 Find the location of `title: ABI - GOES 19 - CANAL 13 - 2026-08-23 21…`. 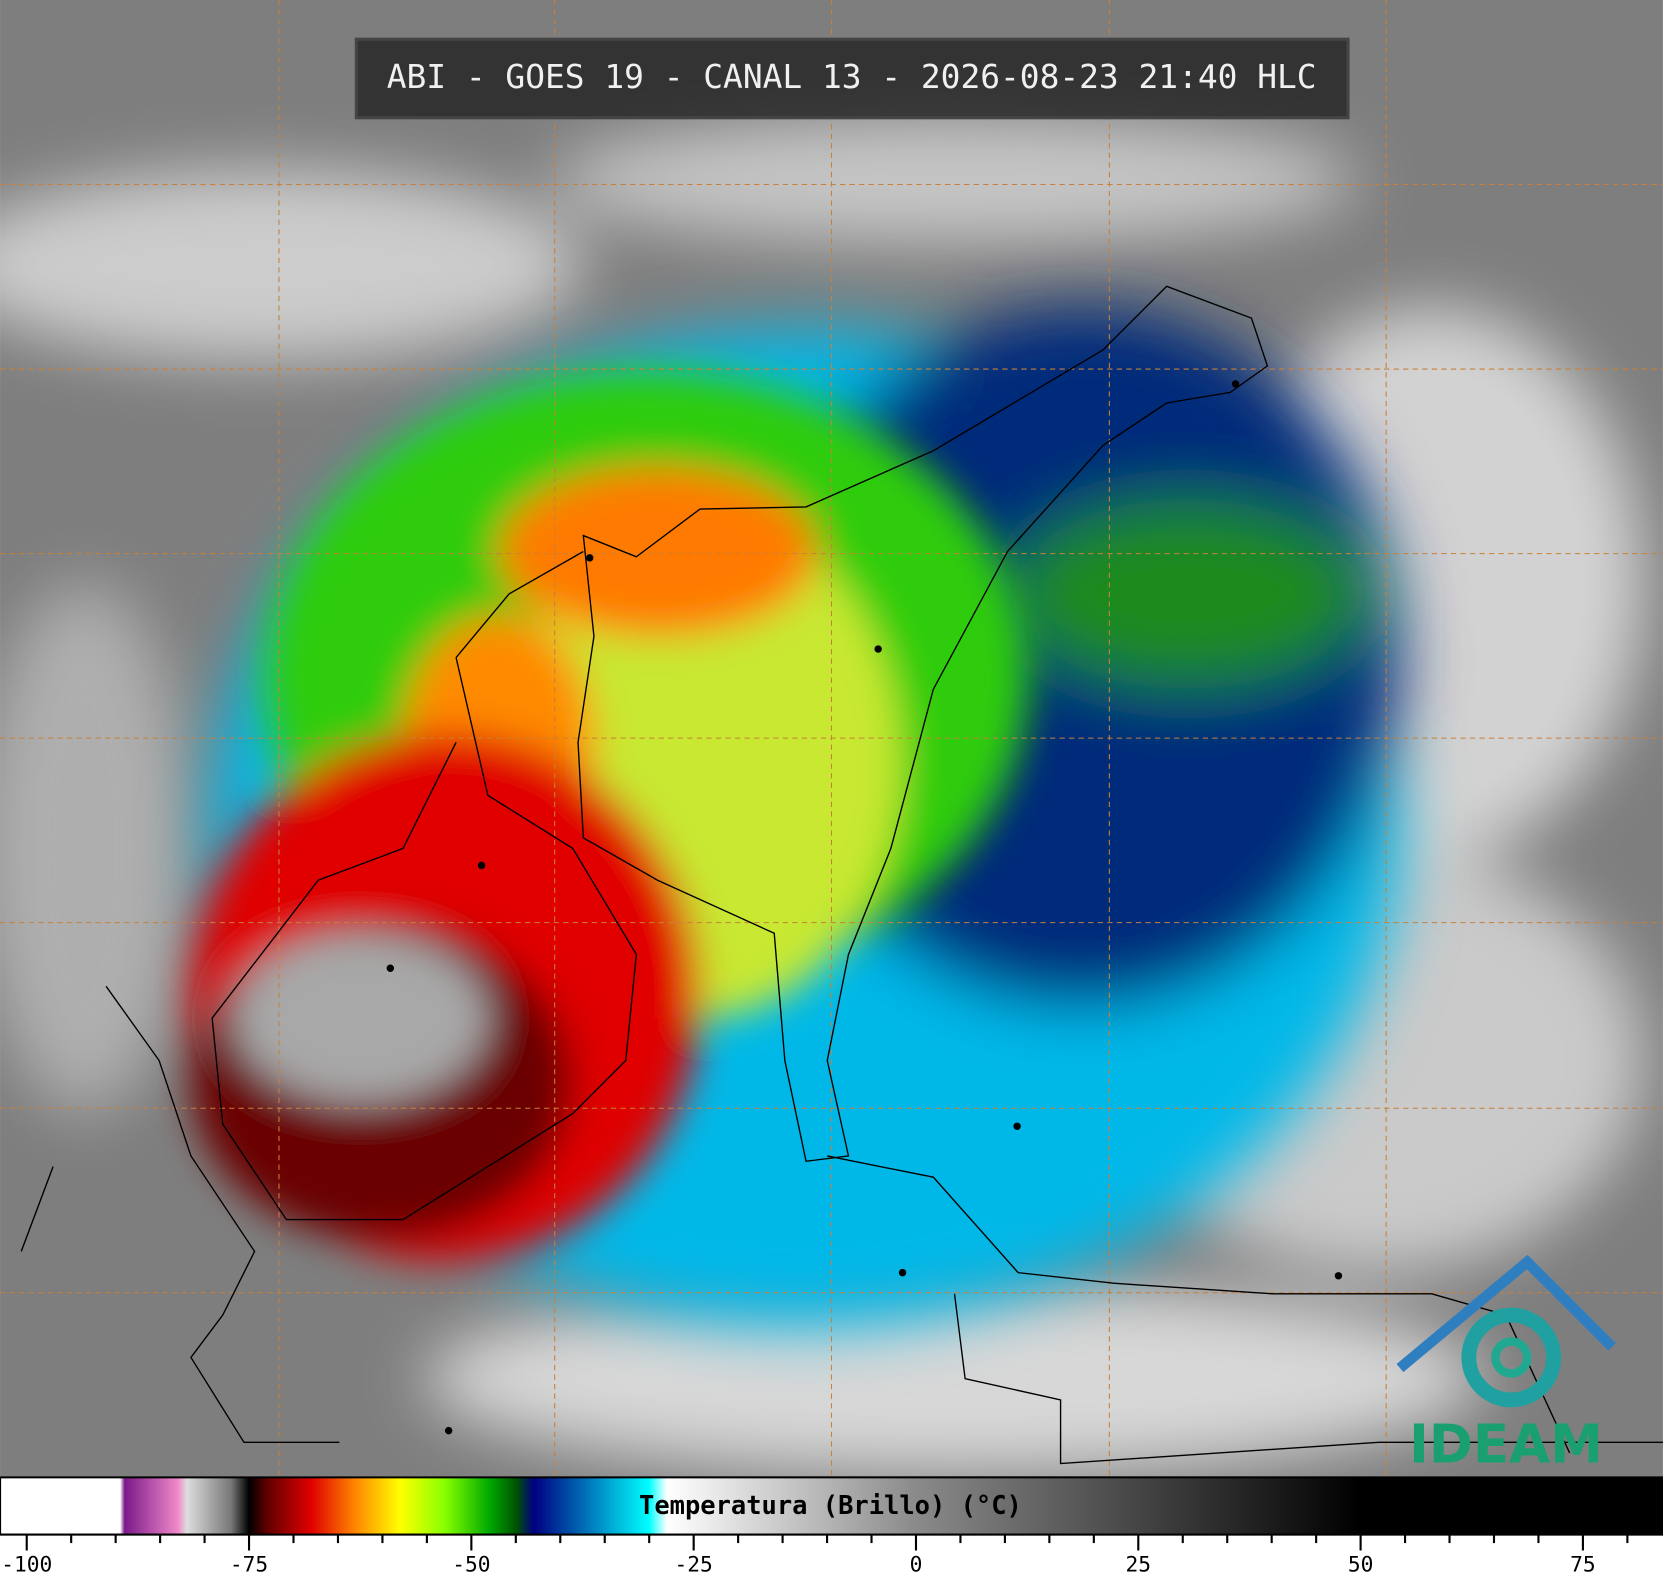

title: ABI - GOES 19 - CANAL 13 - 2026-08-23 21… is located at coordinates (852, 76).